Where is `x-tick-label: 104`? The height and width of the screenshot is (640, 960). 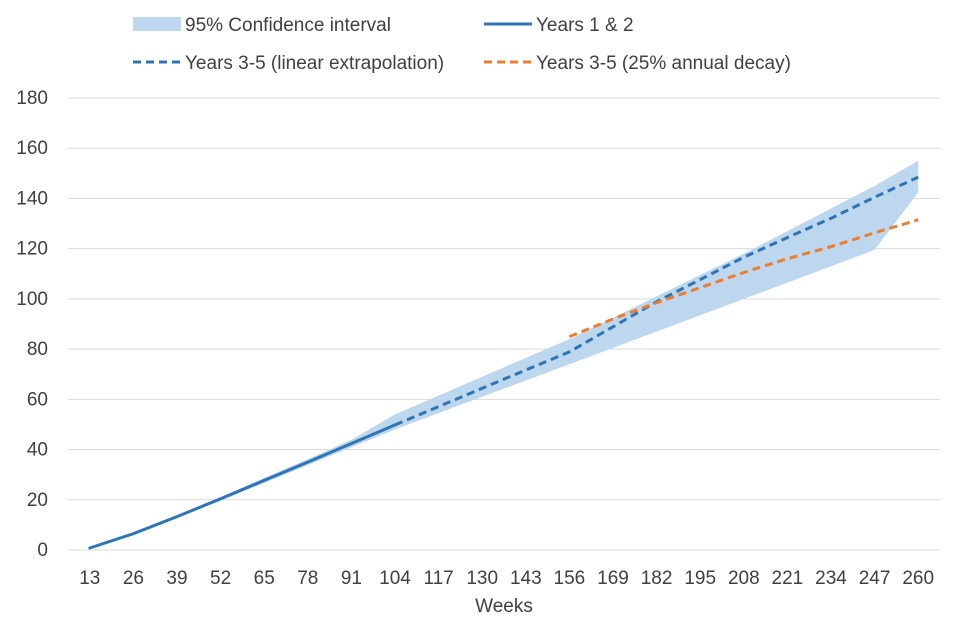
x-tick-label: 104 is located at coordinates (395, 578).